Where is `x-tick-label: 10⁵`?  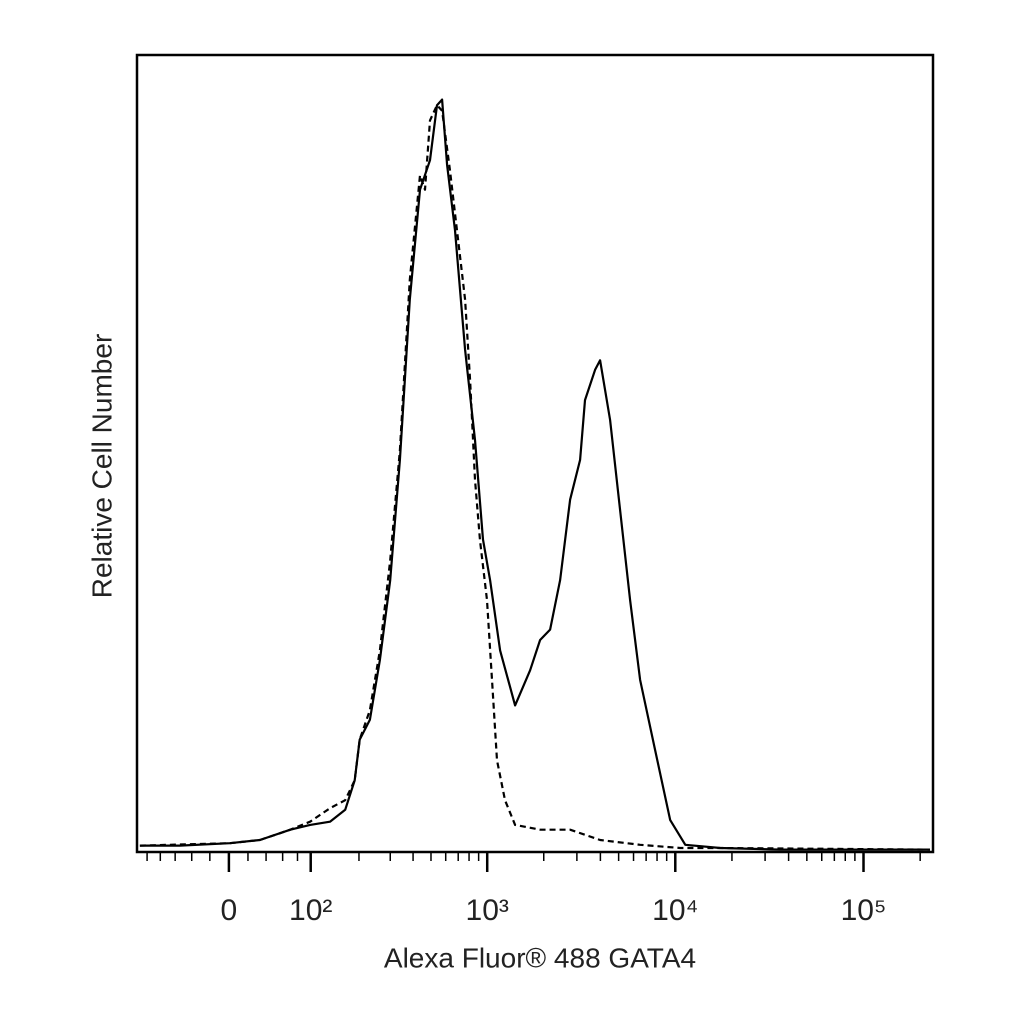 x-tick-label: 10⁵ is located at coordinates (864, 910).